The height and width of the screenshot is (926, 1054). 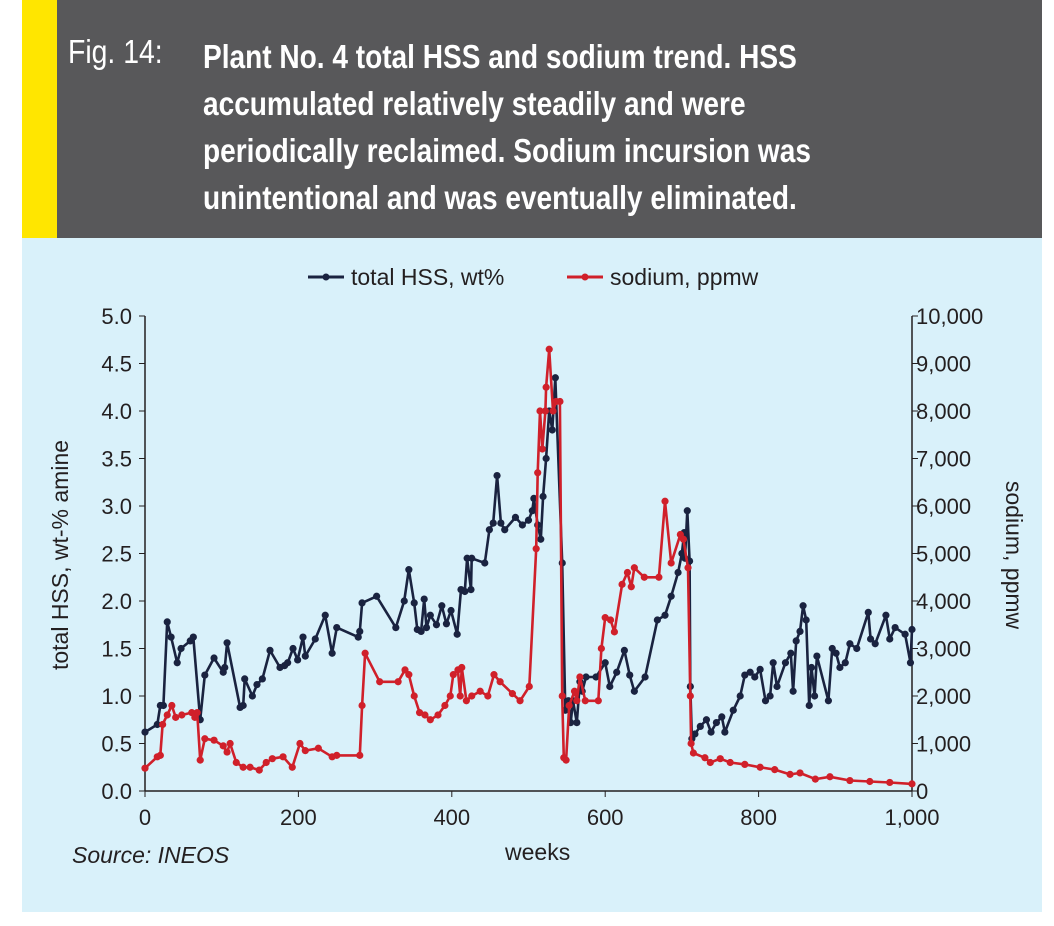 What do you see at coordinates (116, 411) in the screenshot?
I see `y-tick-label: 4.0` at bounding box center [116, 411].